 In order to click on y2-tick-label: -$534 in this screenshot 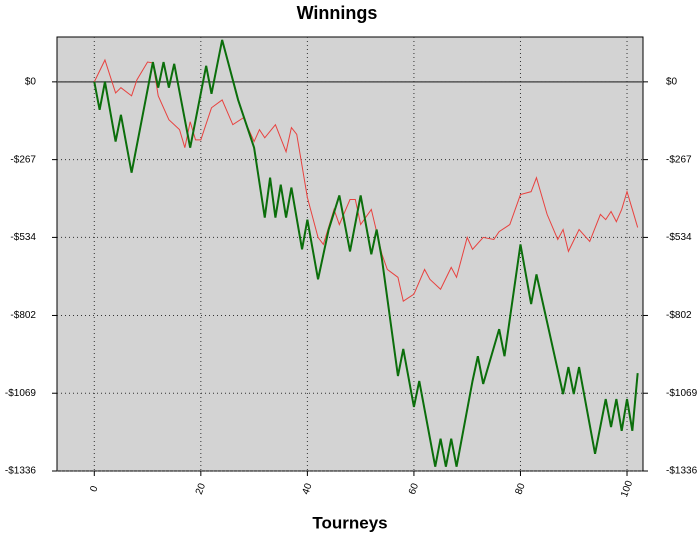, I will do `click(679, 237)`.